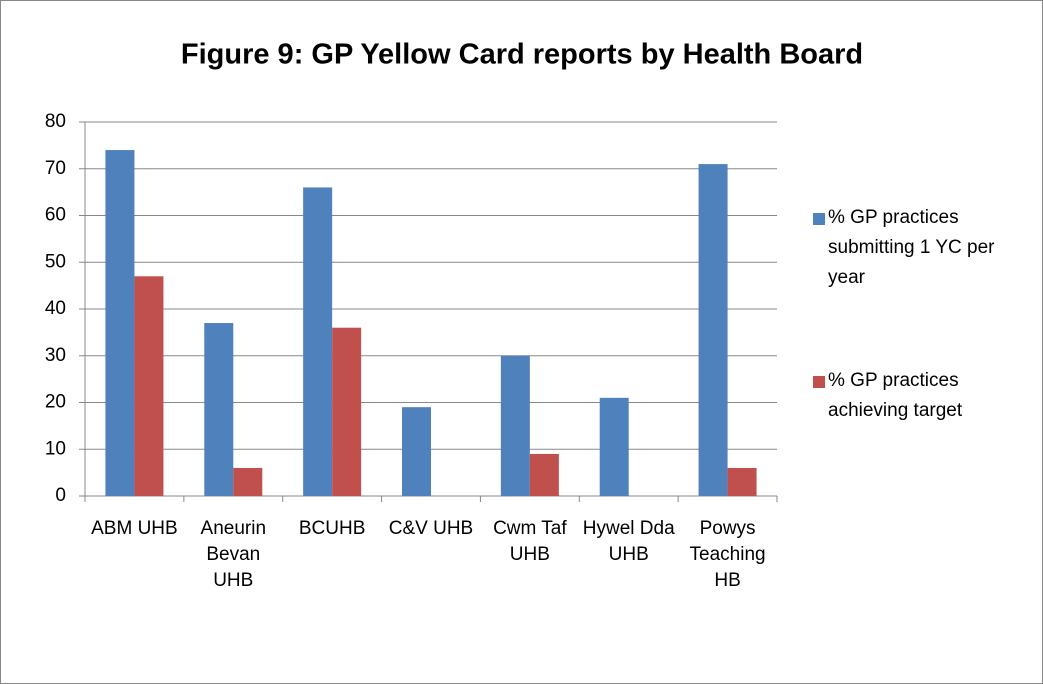 This screenshot has width=1043, height=684. What do you see at coordinates (55, 355) in the screenshot?
I see `y-tick-label: 30` at bounding box center [55, 355].